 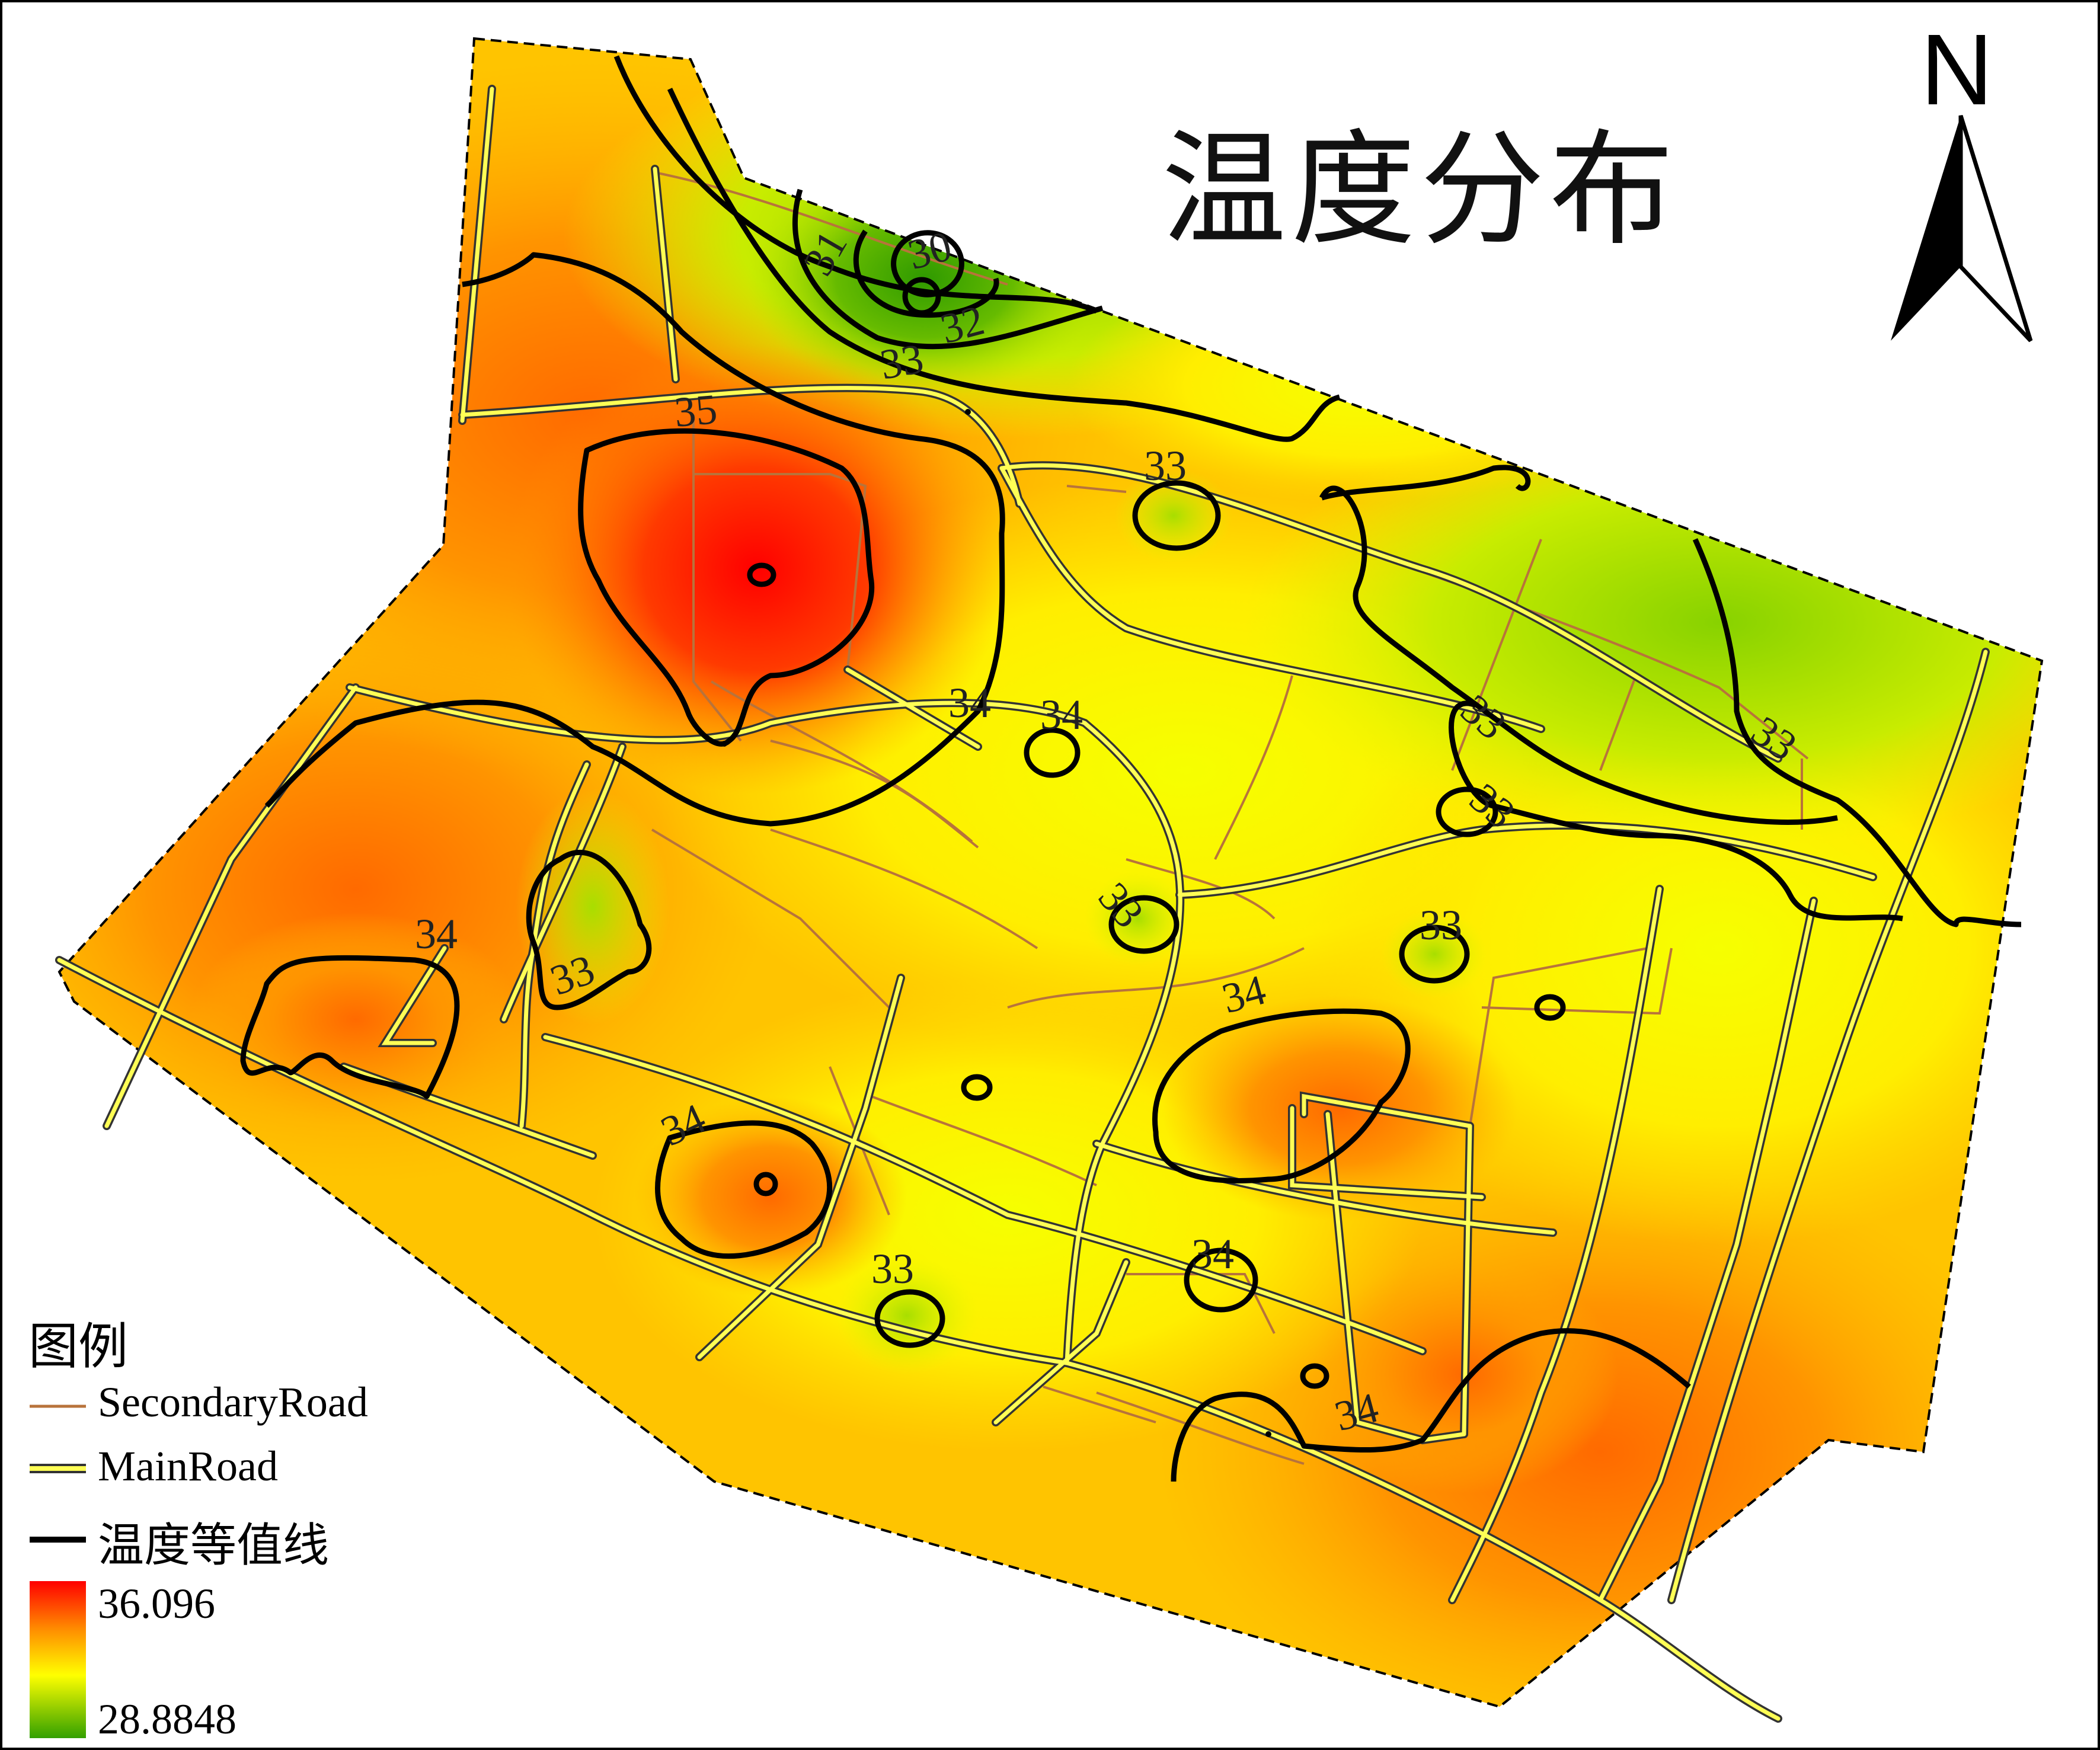 I want to click on map-title: 温度分布, so click(x=1420, y=190).